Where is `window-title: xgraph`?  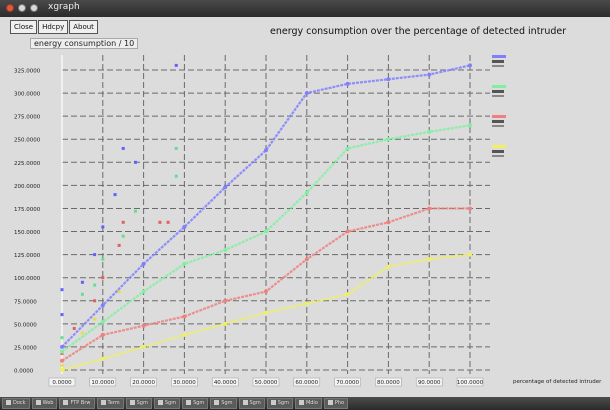
window-title: xgraph is located at coordinates (64, 7).